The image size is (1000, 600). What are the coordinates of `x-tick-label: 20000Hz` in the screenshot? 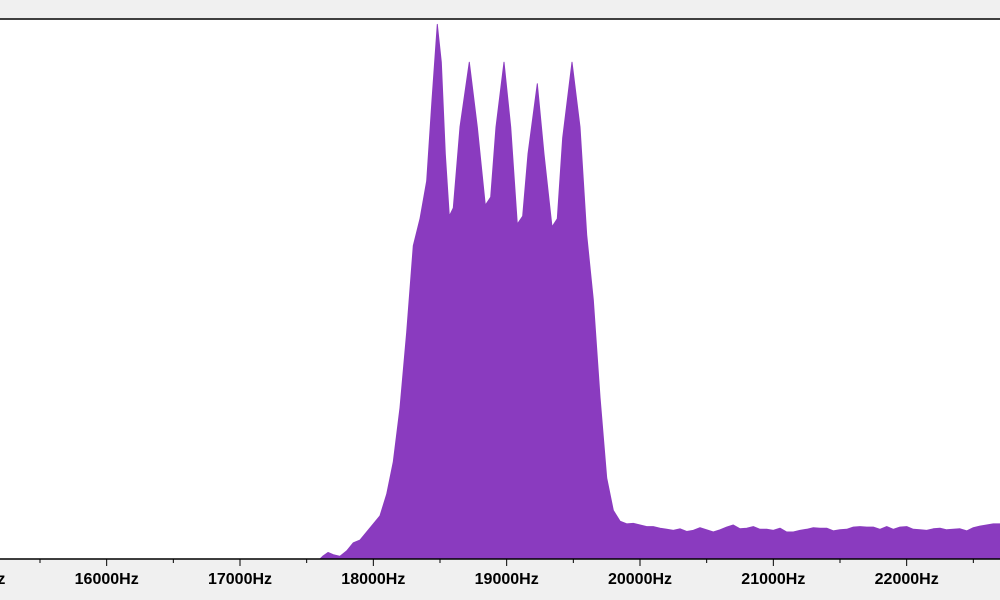 It's located at (640, 579).